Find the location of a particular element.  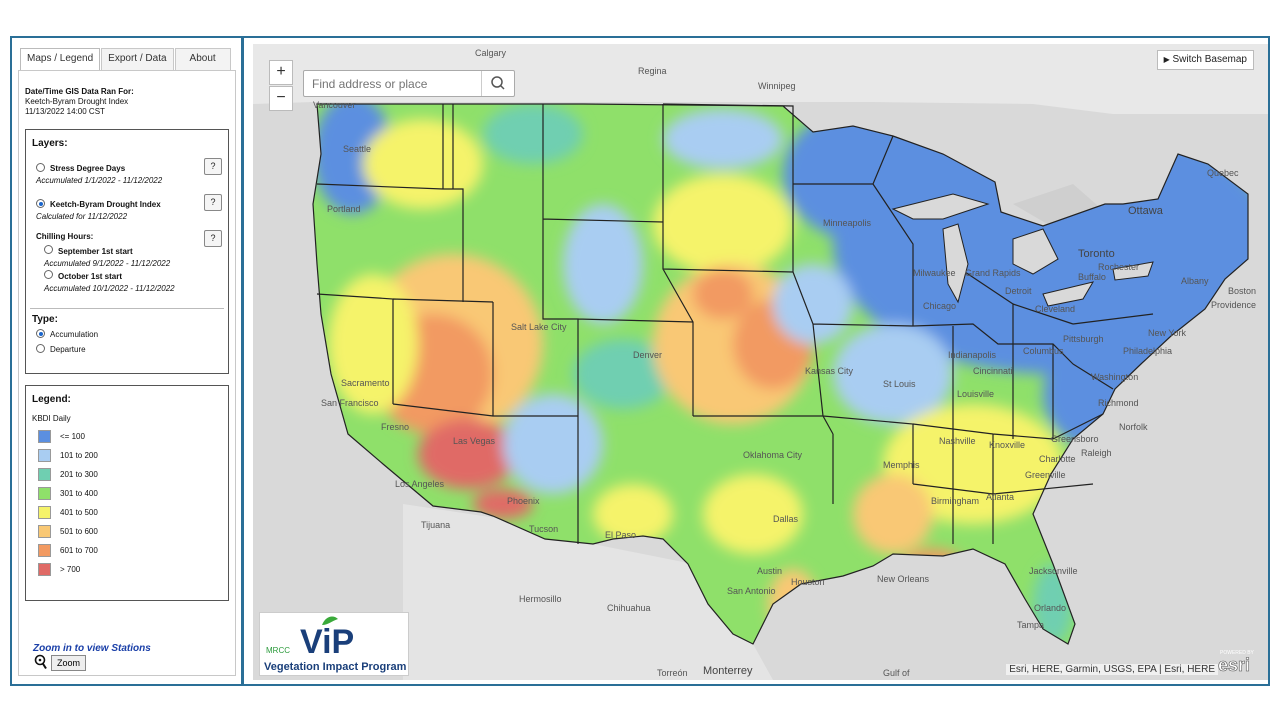

label-chicago: Chicago is located at coordinates (939, 306).